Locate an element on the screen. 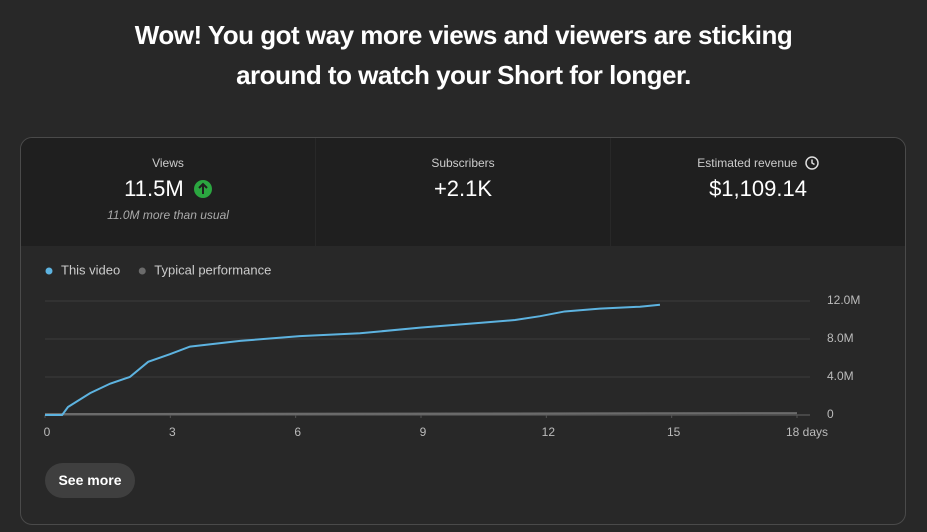 This screenshot has height=532, width=927. x-tick-label: 6 is located at coordinates (297, 432).